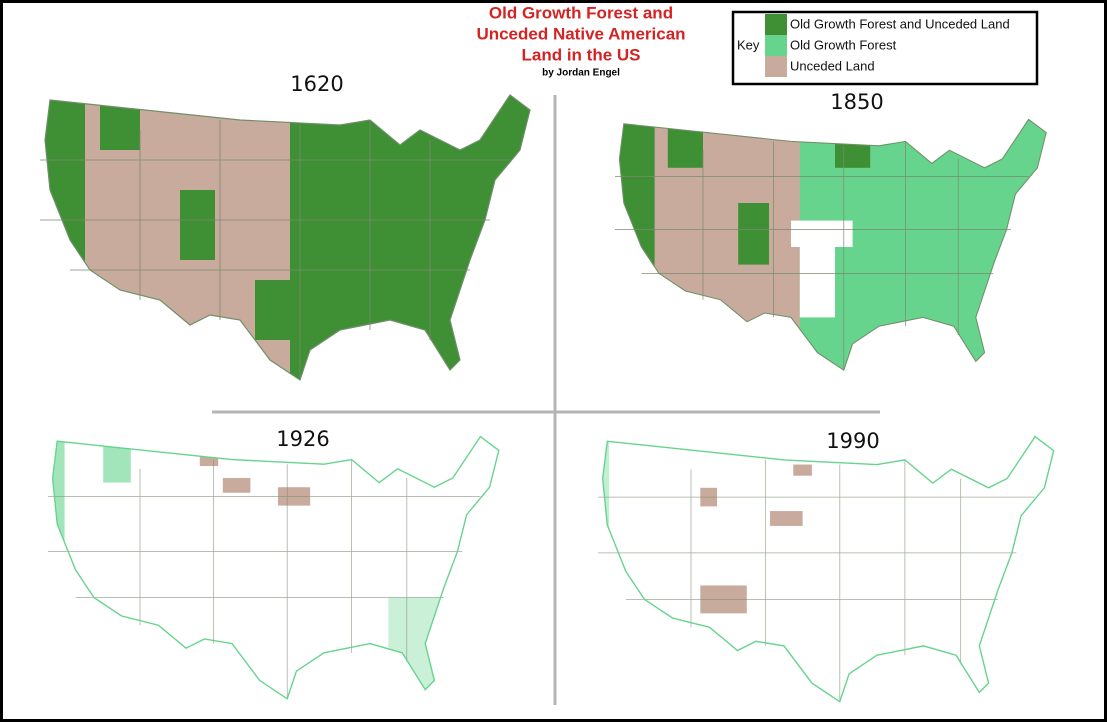 This screenshot has width=1107, height=722. What do you see at coordinates (580, 33) in the screenshot?
I see `title: Unceded Native American` at bounding box center [580, 33].